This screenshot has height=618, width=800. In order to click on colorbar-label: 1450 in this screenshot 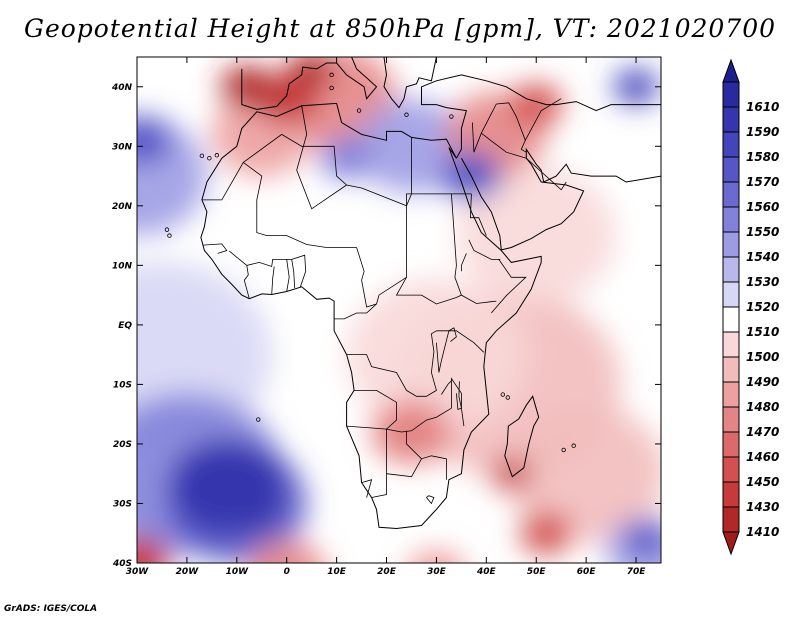, I will do `click(762, 482)`.